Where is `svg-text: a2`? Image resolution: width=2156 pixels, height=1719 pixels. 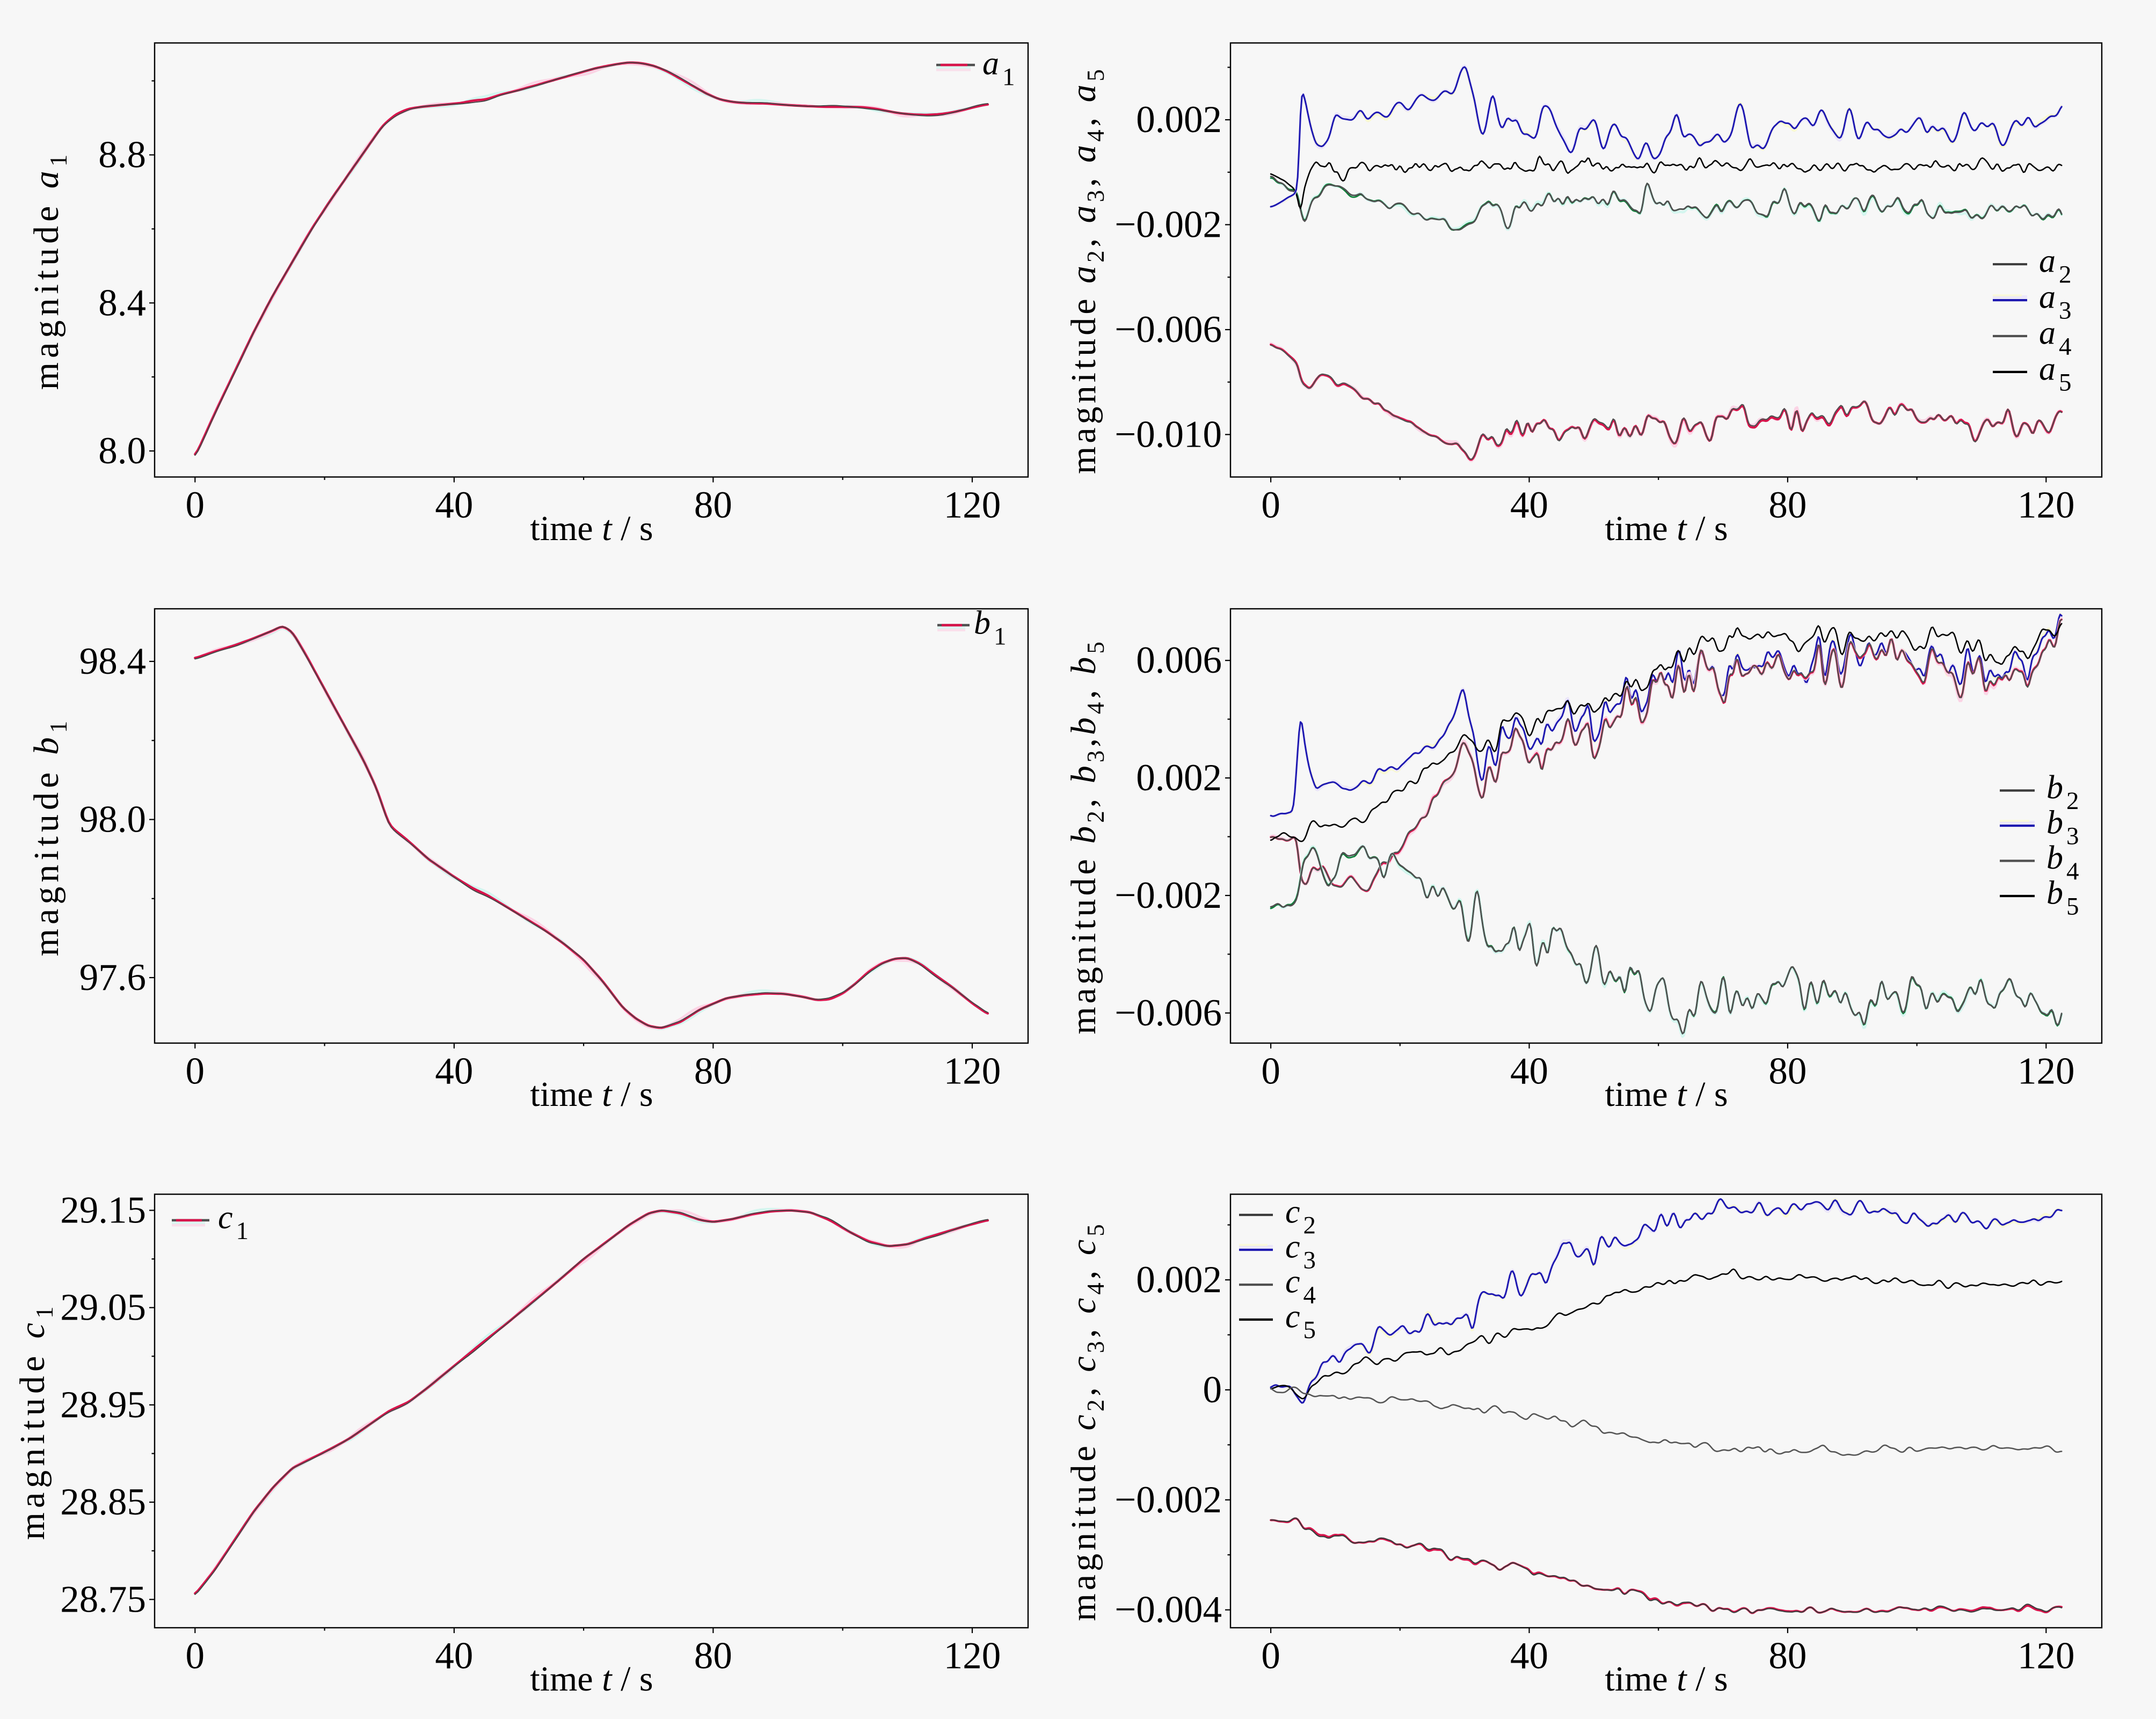
svg-text: a2 is located at coordinates (2055, 266).